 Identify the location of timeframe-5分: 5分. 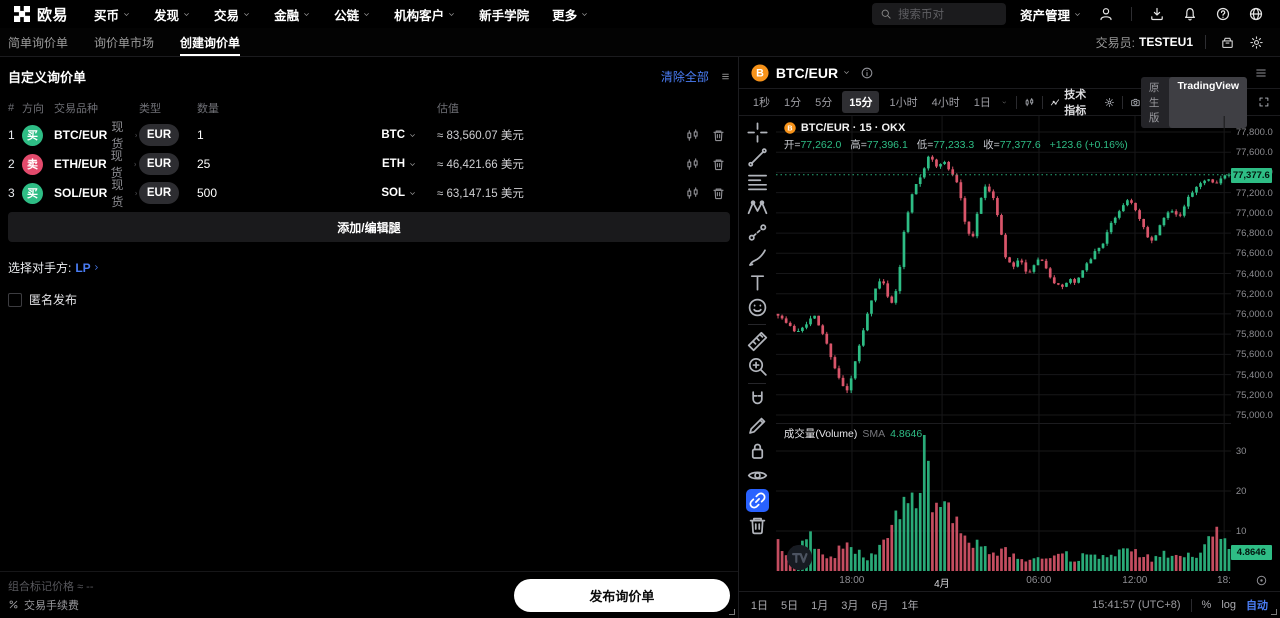
(824, 103).